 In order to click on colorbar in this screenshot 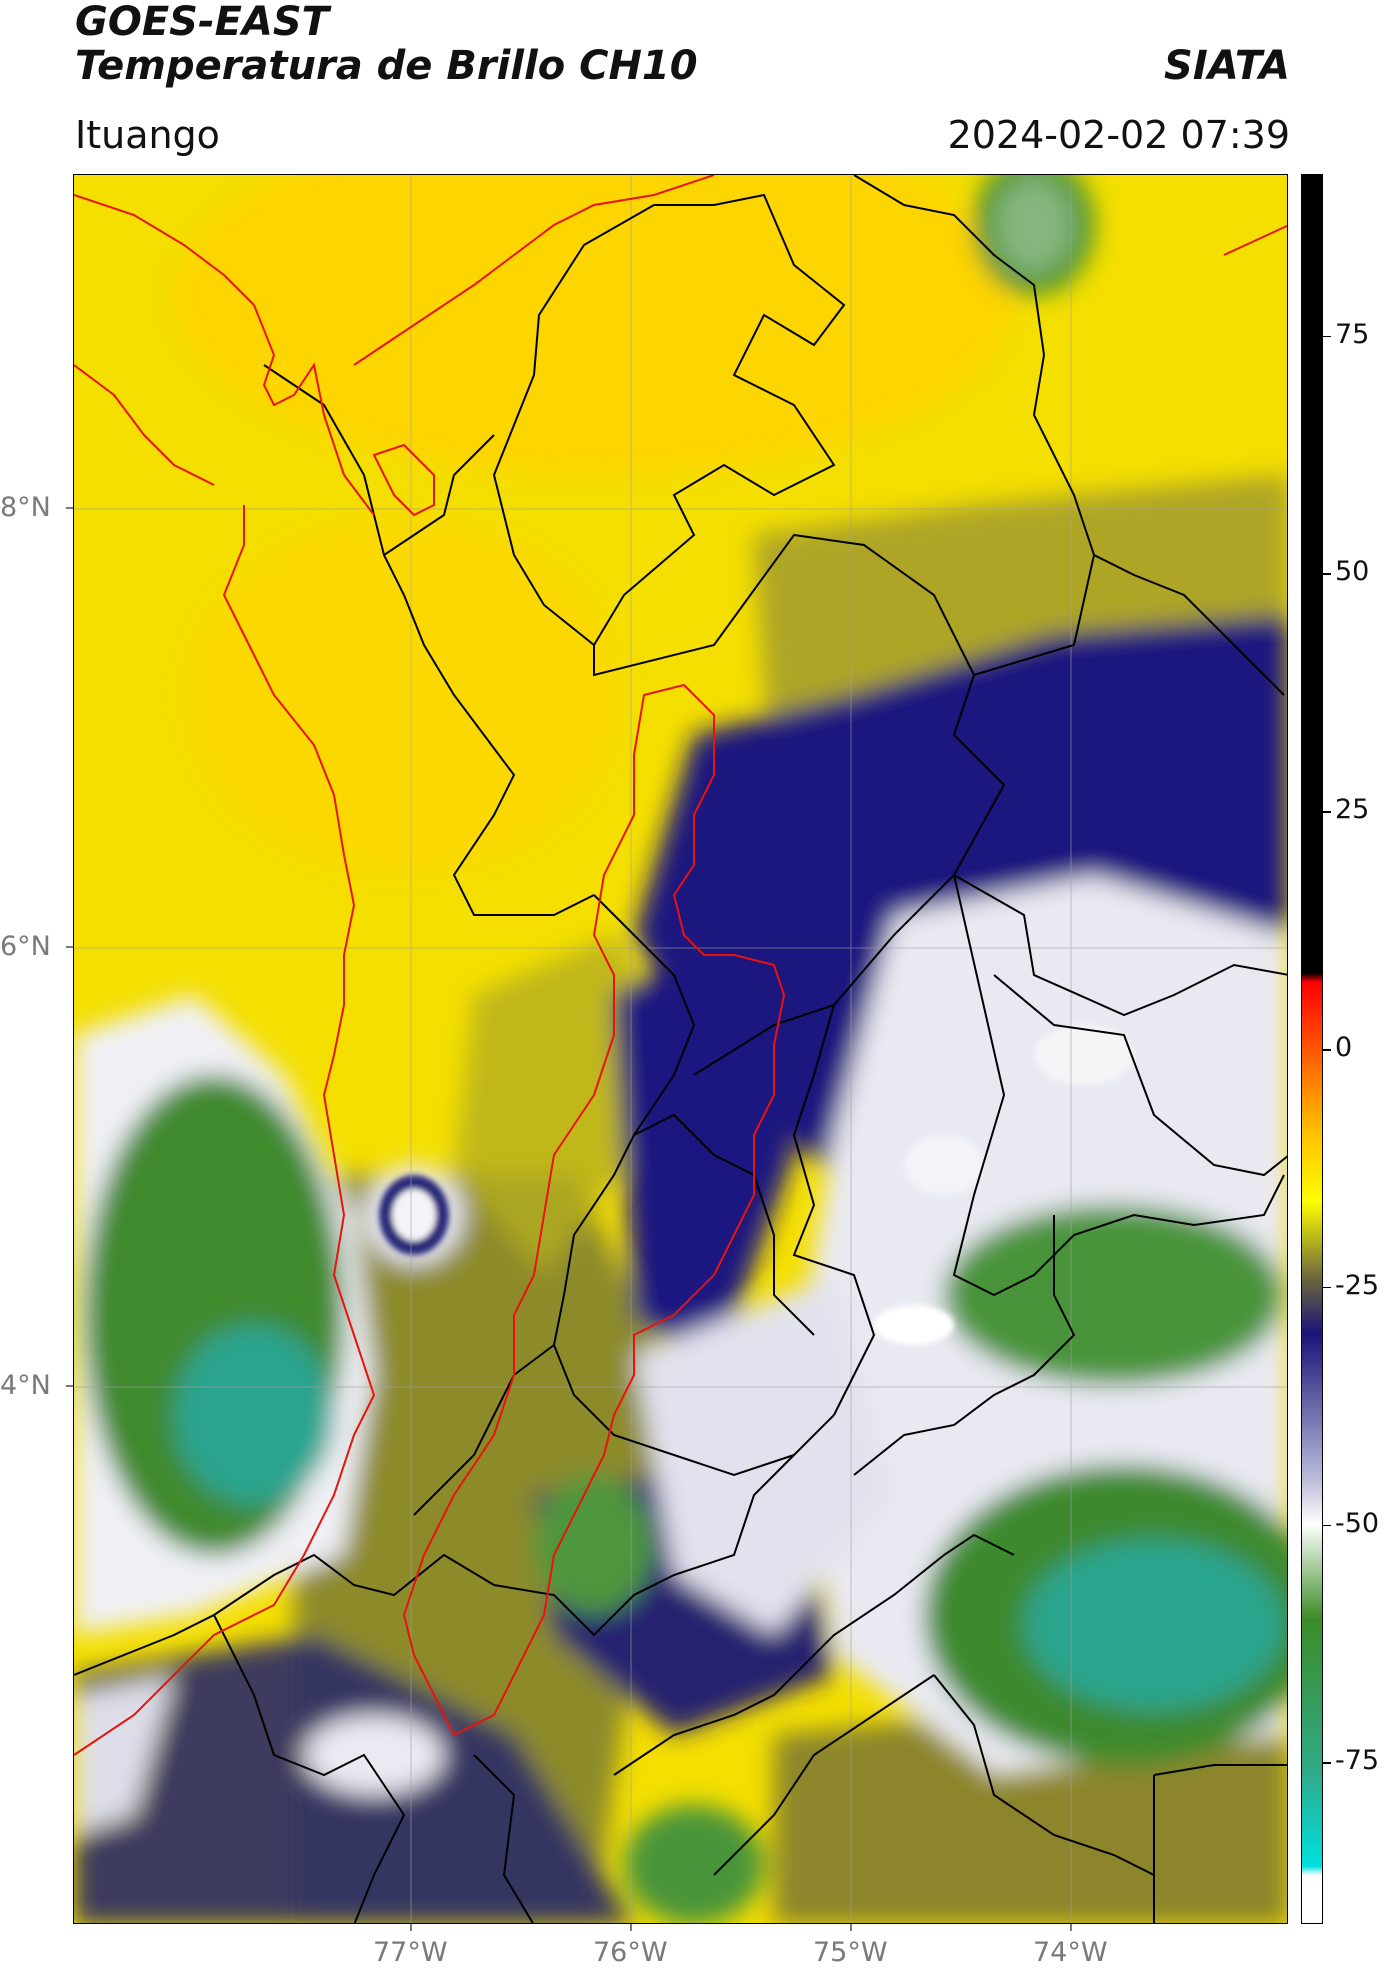, I will do `click(1312, 1049)`.